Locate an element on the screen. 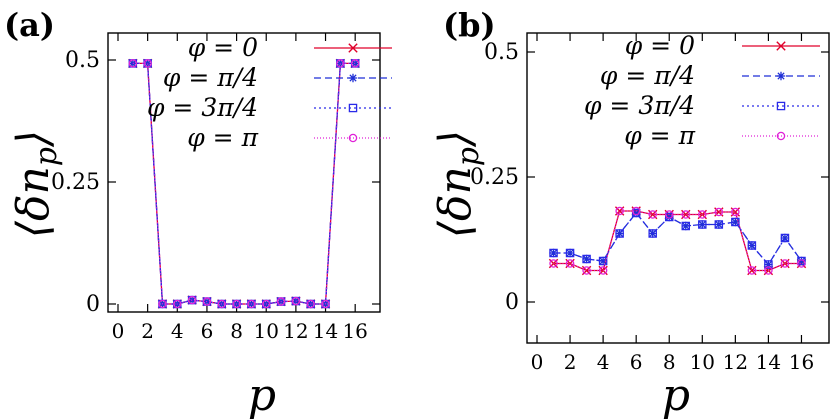  panel-label: (a) is located at coordinates (29, 25).